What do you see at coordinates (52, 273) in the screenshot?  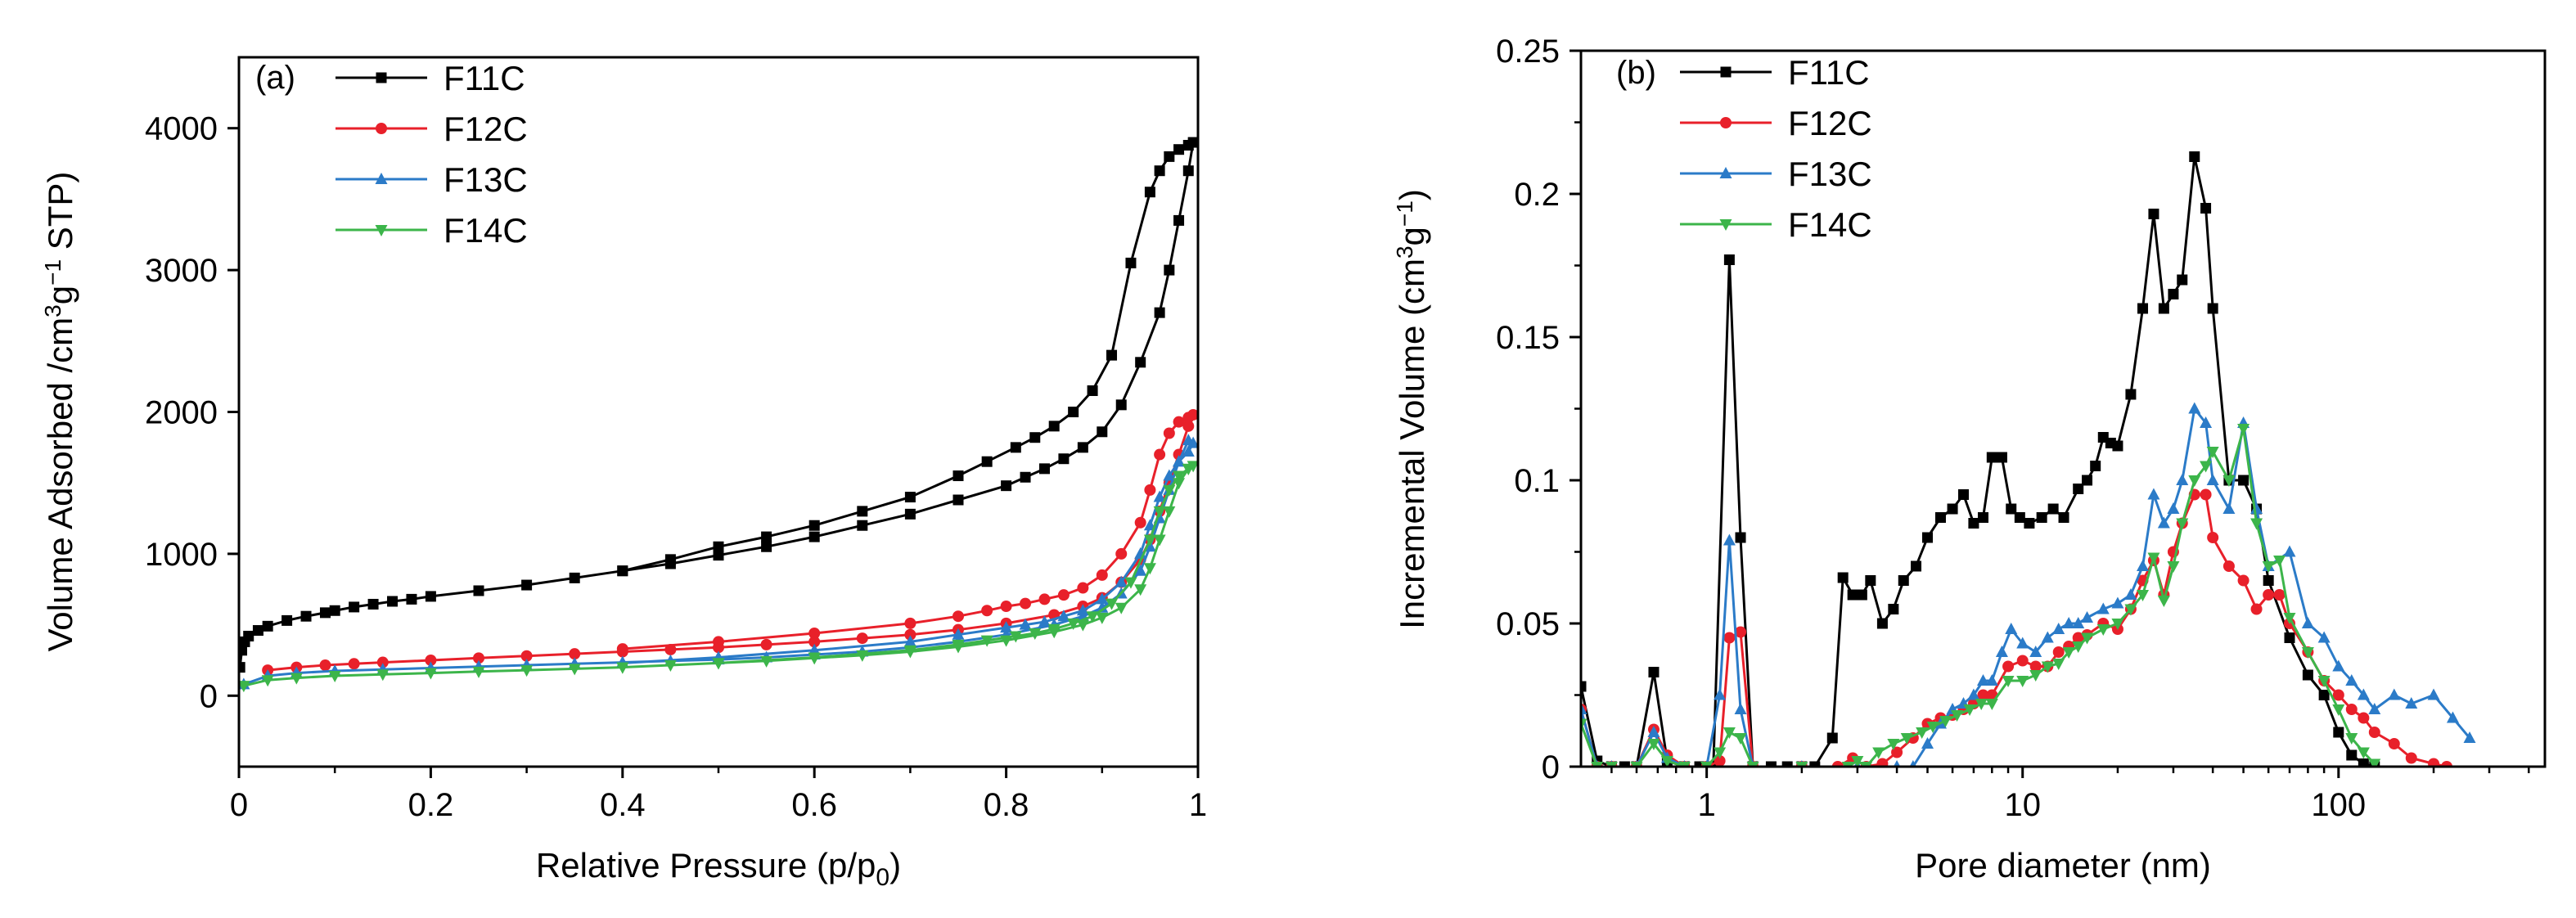 I see `chart-a-ylabel-sup2: −1` at bounding box center [52, 273].